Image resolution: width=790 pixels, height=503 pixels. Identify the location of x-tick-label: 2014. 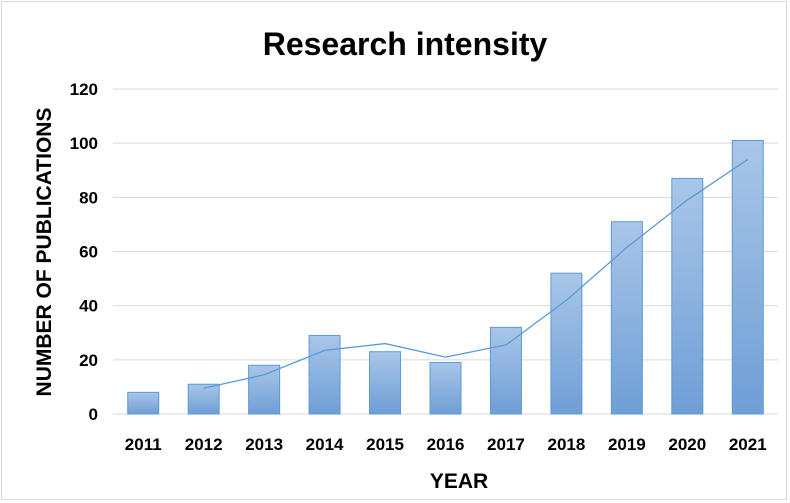
(325, 444).